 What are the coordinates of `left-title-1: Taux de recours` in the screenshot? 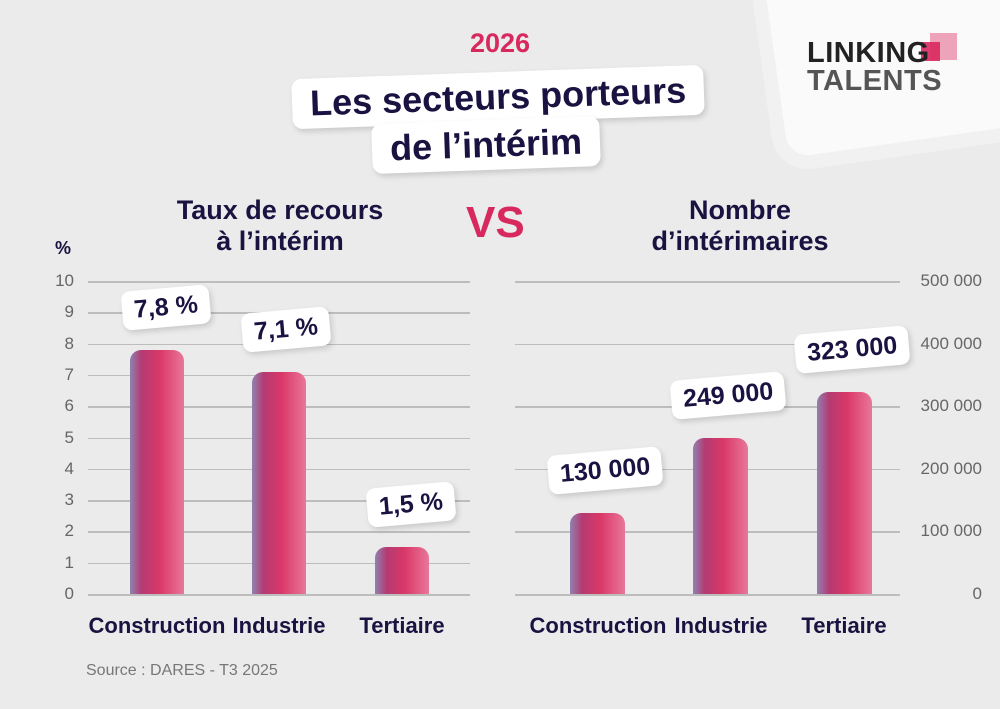 It's located at (280, 210).